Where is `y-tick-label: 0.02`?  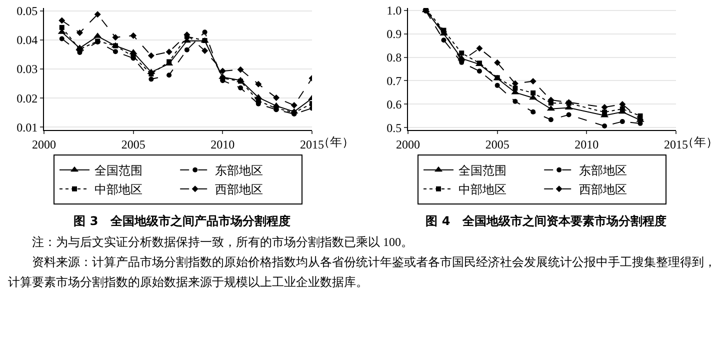
y-tick-label: 0.02 is located at coordinates (27, 98).